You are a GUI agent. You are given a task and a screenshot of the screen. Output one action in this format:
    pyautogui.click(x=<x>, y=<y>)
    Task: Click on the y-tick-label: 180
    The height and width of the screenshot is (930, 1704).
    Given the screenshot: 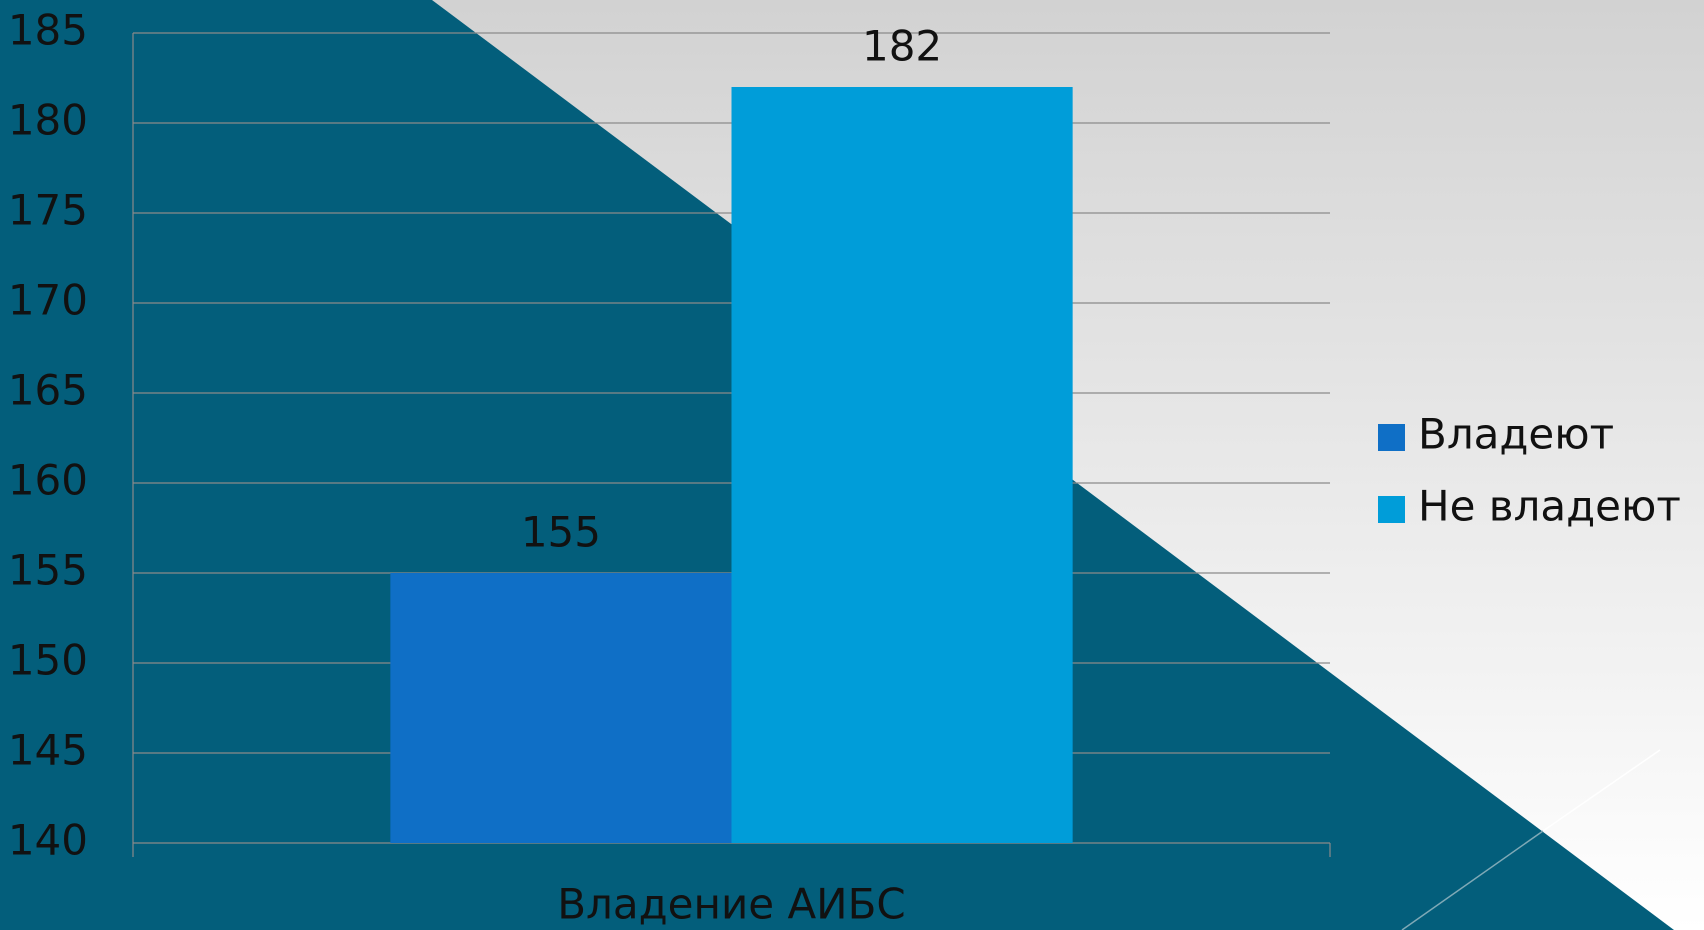 What is the action you would take?
    pyautogui.click(x=48, y=120)
    